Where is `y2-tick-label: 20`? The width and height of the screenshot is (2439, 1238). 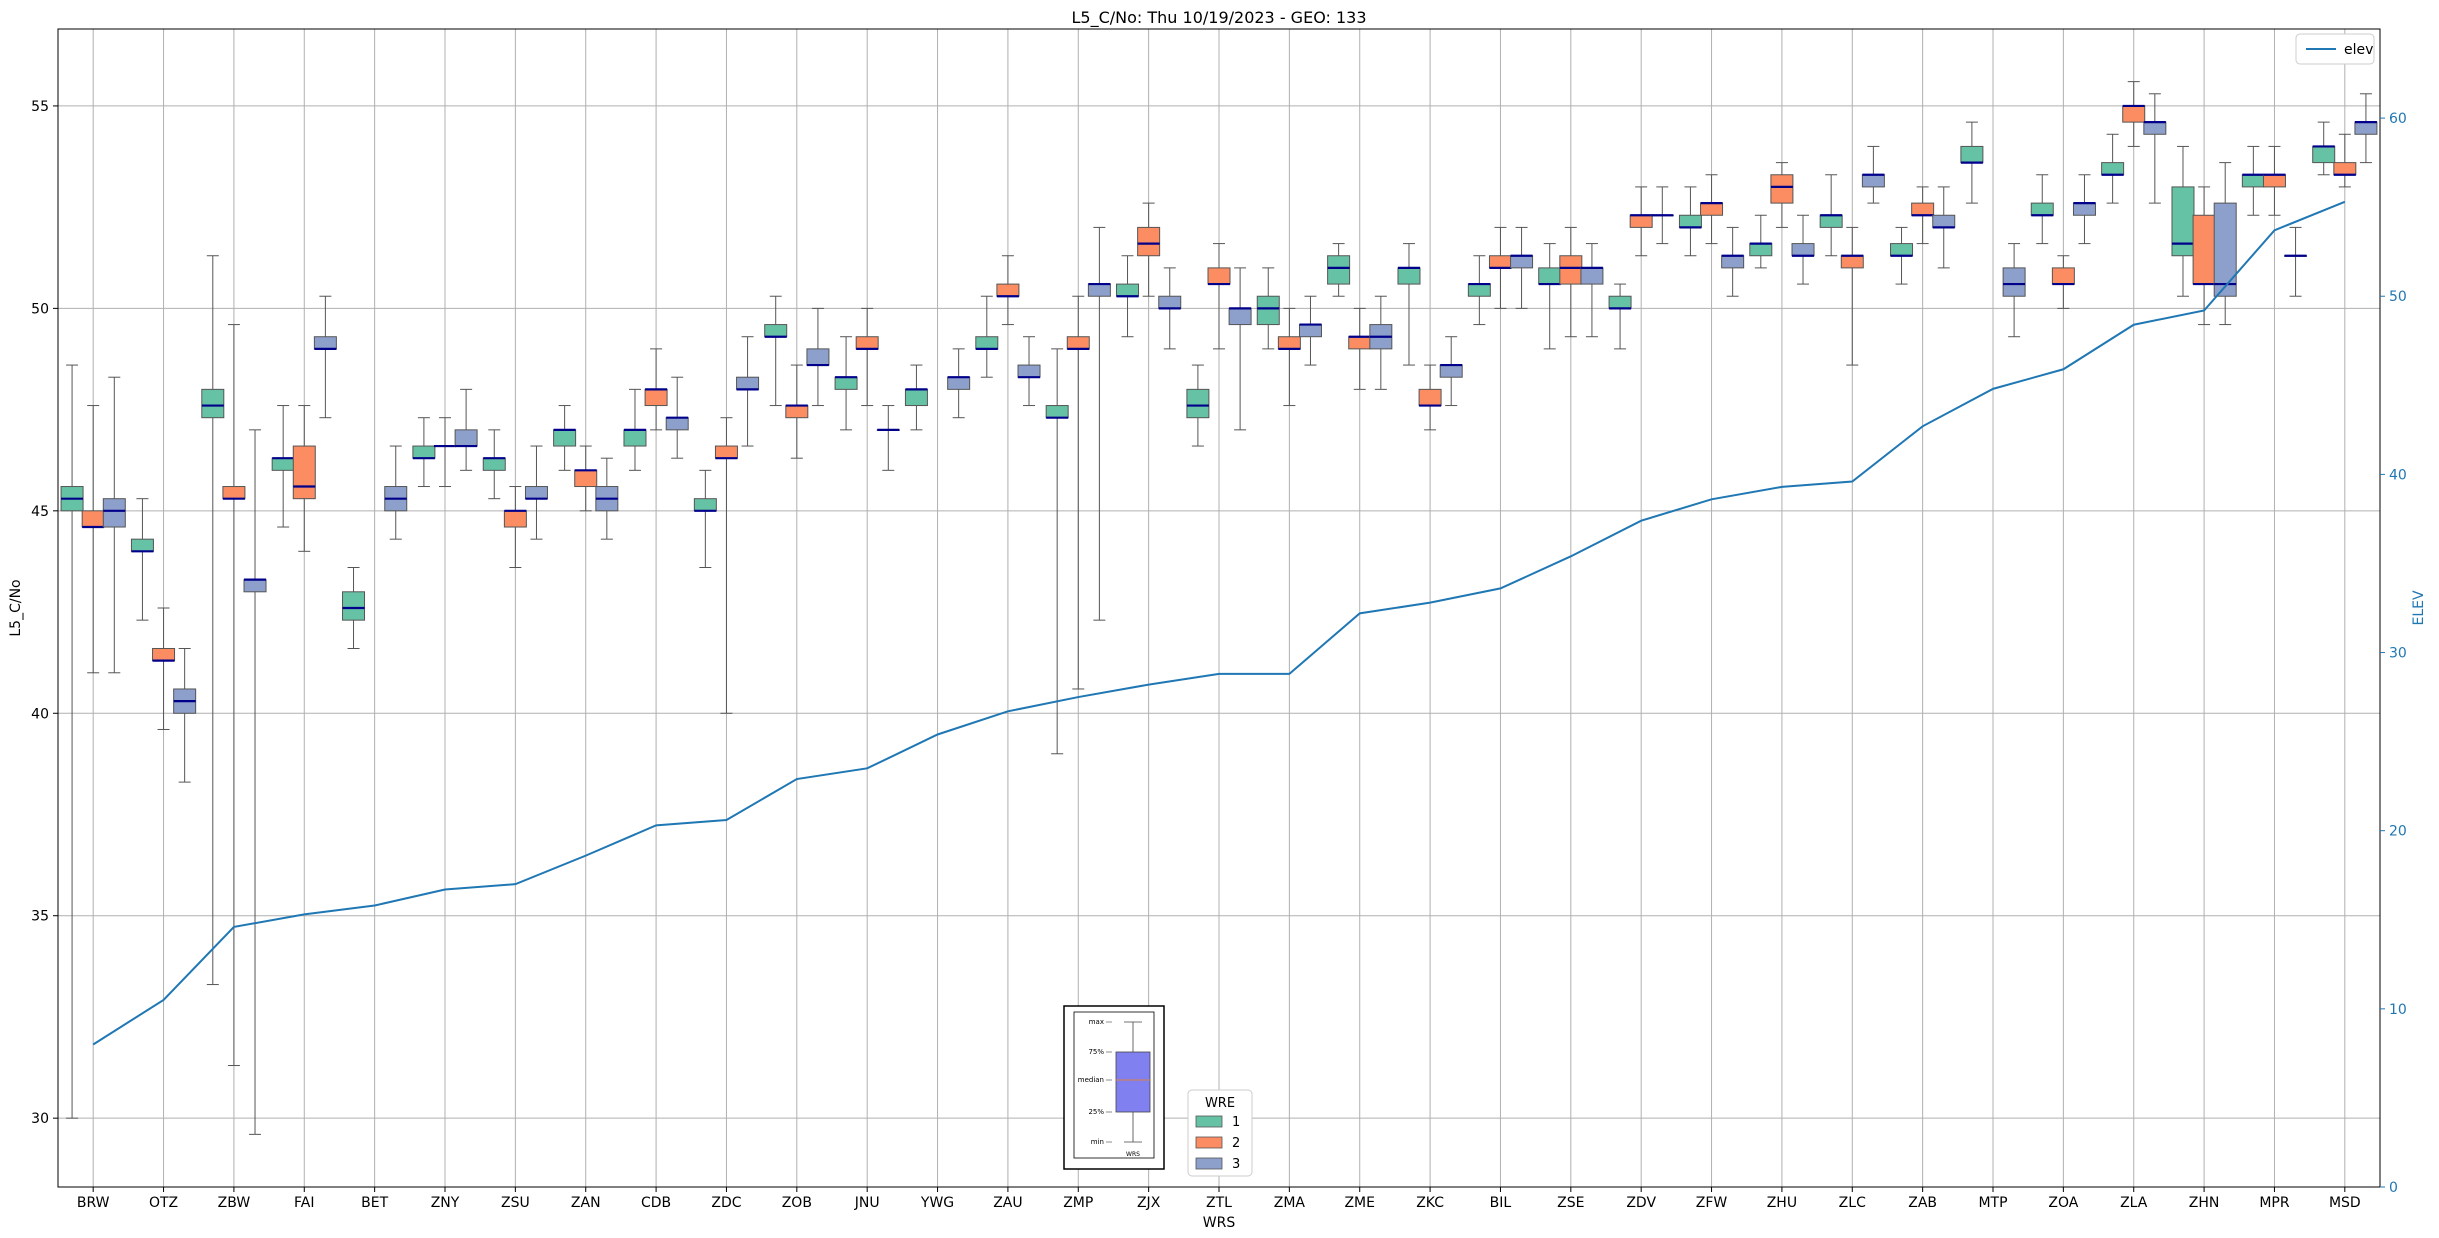
y2-tick-label: 20 is located at coordinates (2398, 832).